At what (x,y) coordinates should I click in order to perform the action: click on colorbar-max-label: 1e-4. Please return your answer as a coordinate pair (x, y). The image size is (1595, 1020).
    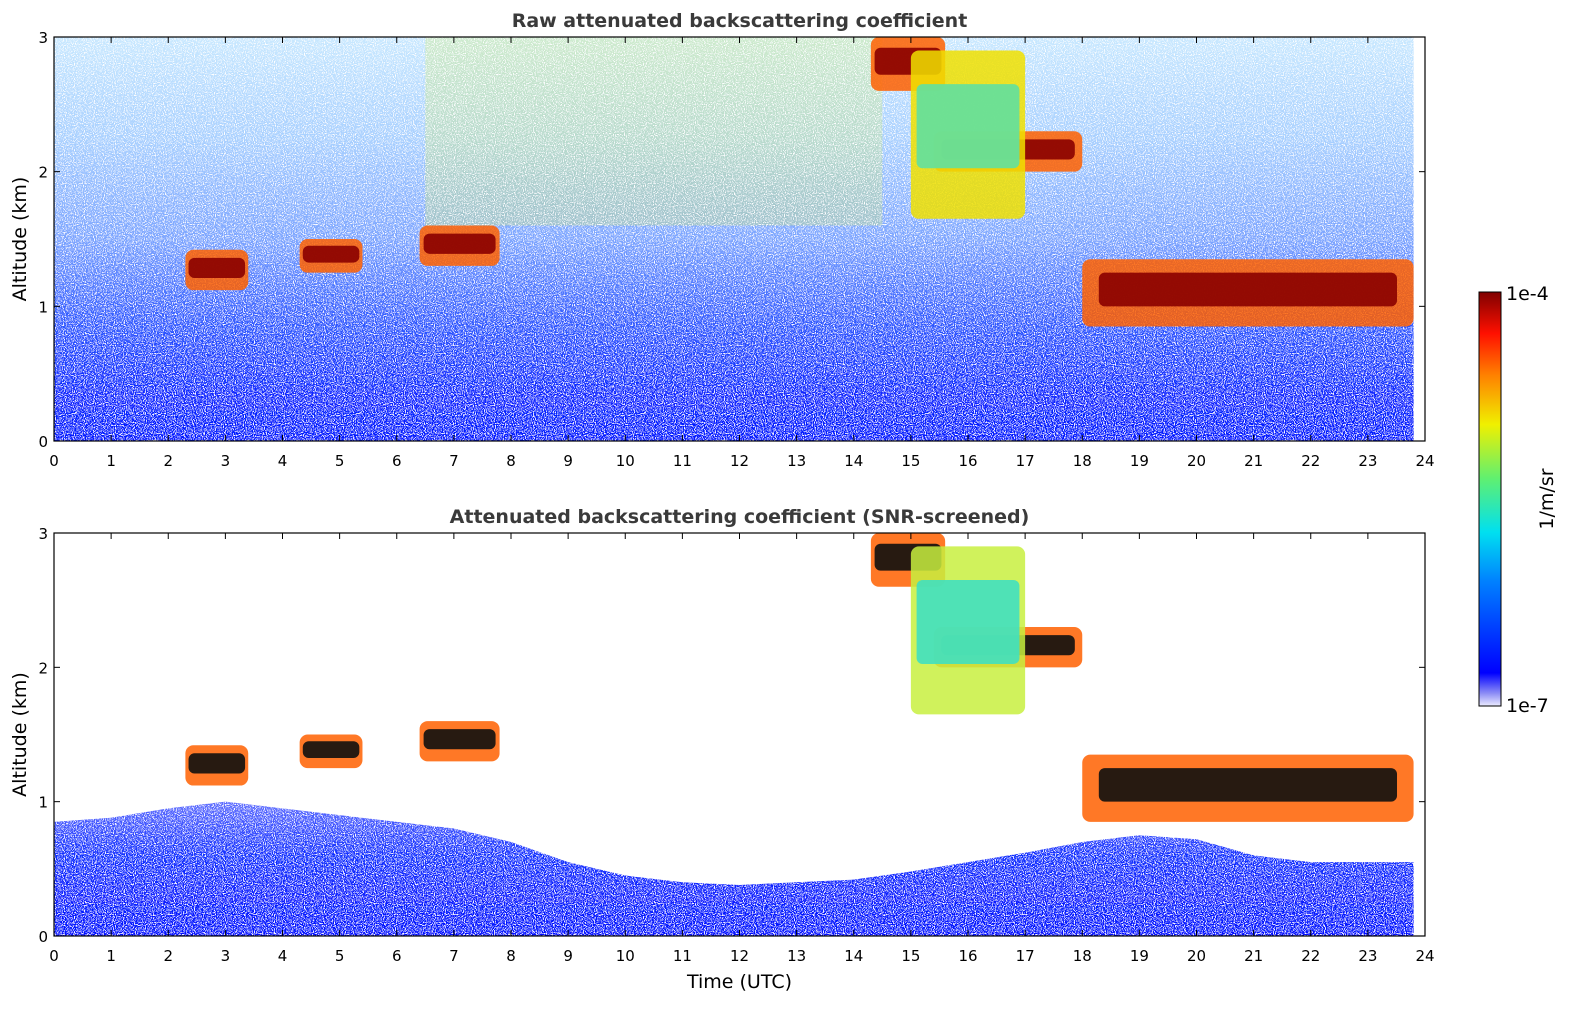
    Looking at the image, I should click on (1527, 294).